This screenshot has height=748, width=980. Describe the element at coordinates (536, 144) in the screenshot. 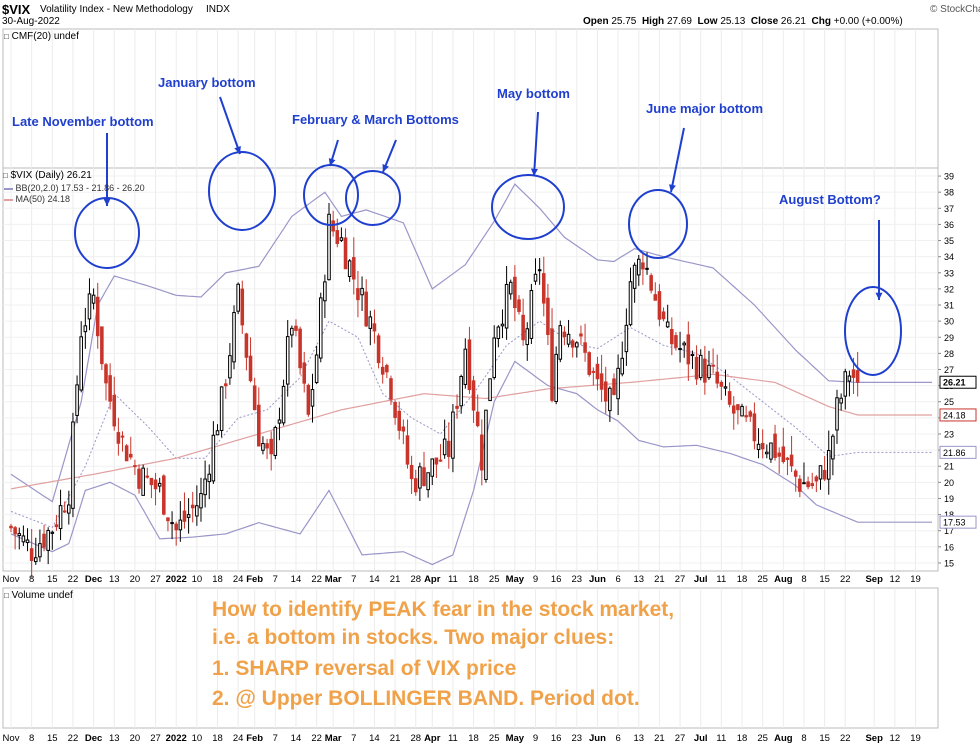

I see `arrow-line-may` at that location.